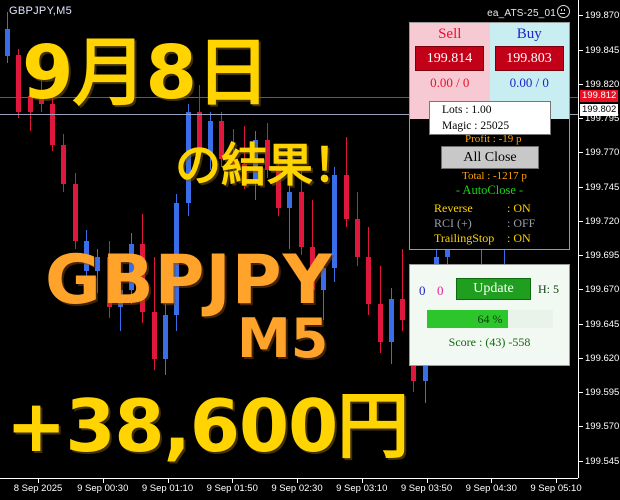 This screenshot has height=500, width=620. What do you see at coordinates (467, 319) in the screenshot?
I see `progress-bar-fill` at bounding box center [467, 319].